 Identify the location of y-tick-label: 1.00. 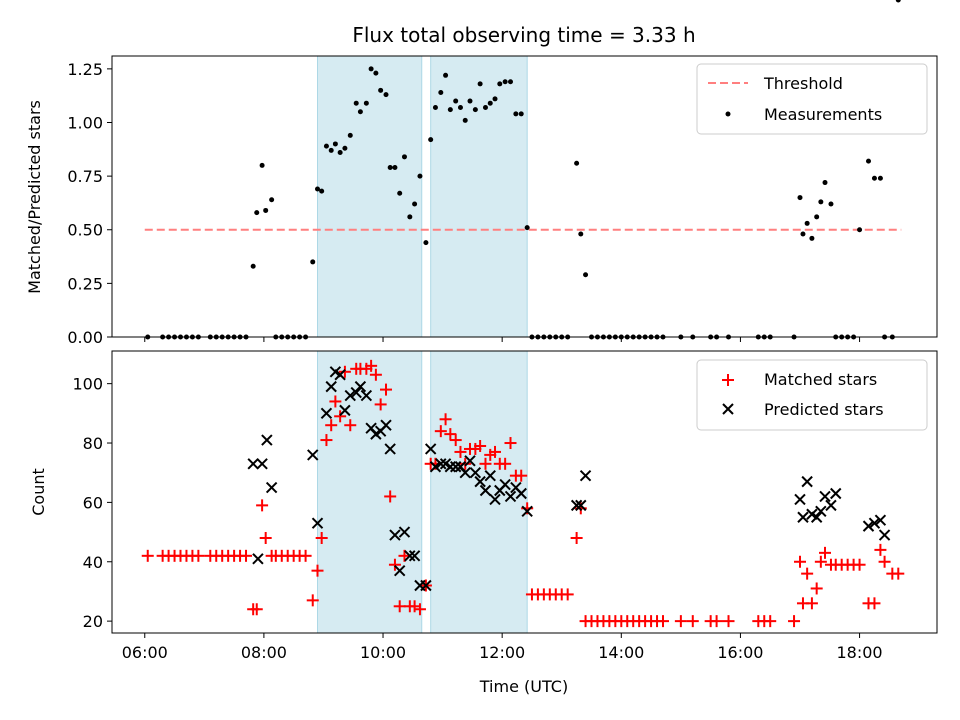
(85, 122).